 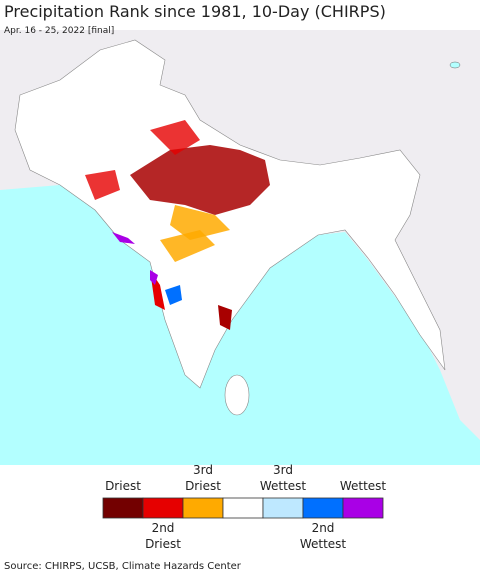 I want to click on sri-lanka, so click(x=237, y=395).